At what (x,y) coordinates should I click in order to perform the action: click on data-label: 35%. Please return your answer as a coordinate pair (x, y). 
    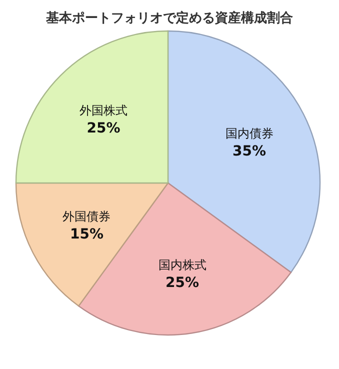
    Looking at the image, I should click on (249, 152).